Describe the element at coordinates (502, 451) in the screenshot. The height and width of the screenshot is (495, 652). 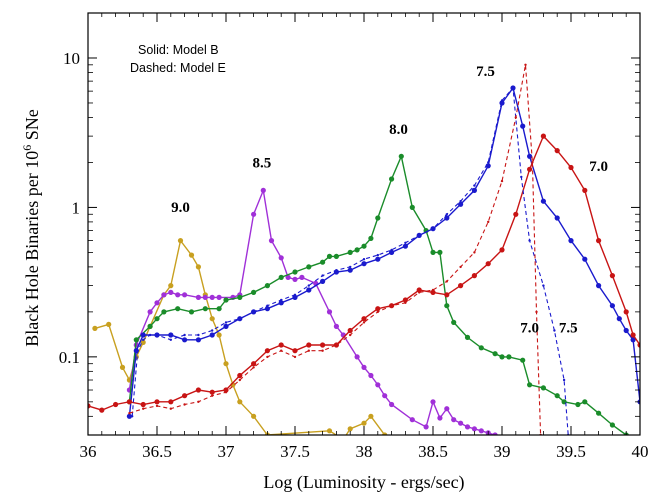
I see `x-tick-label: 39` at that location.